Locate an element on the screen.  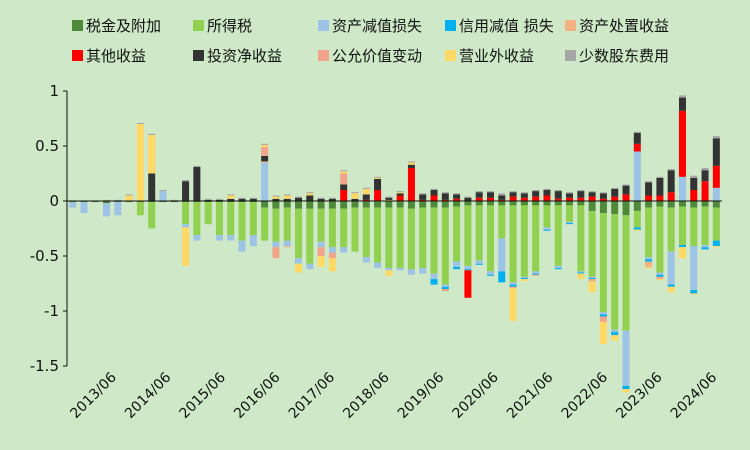
y-tick-label-2: -0.5 is located at coordinates (44, 256).